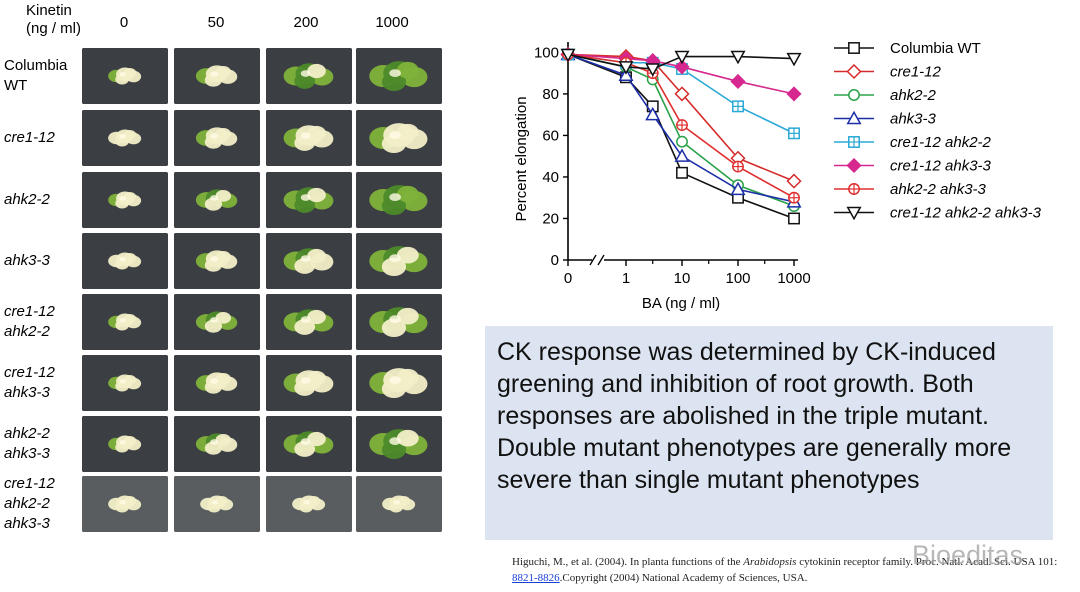  I want to click on x-tick-label: 0, so click(568, 278).